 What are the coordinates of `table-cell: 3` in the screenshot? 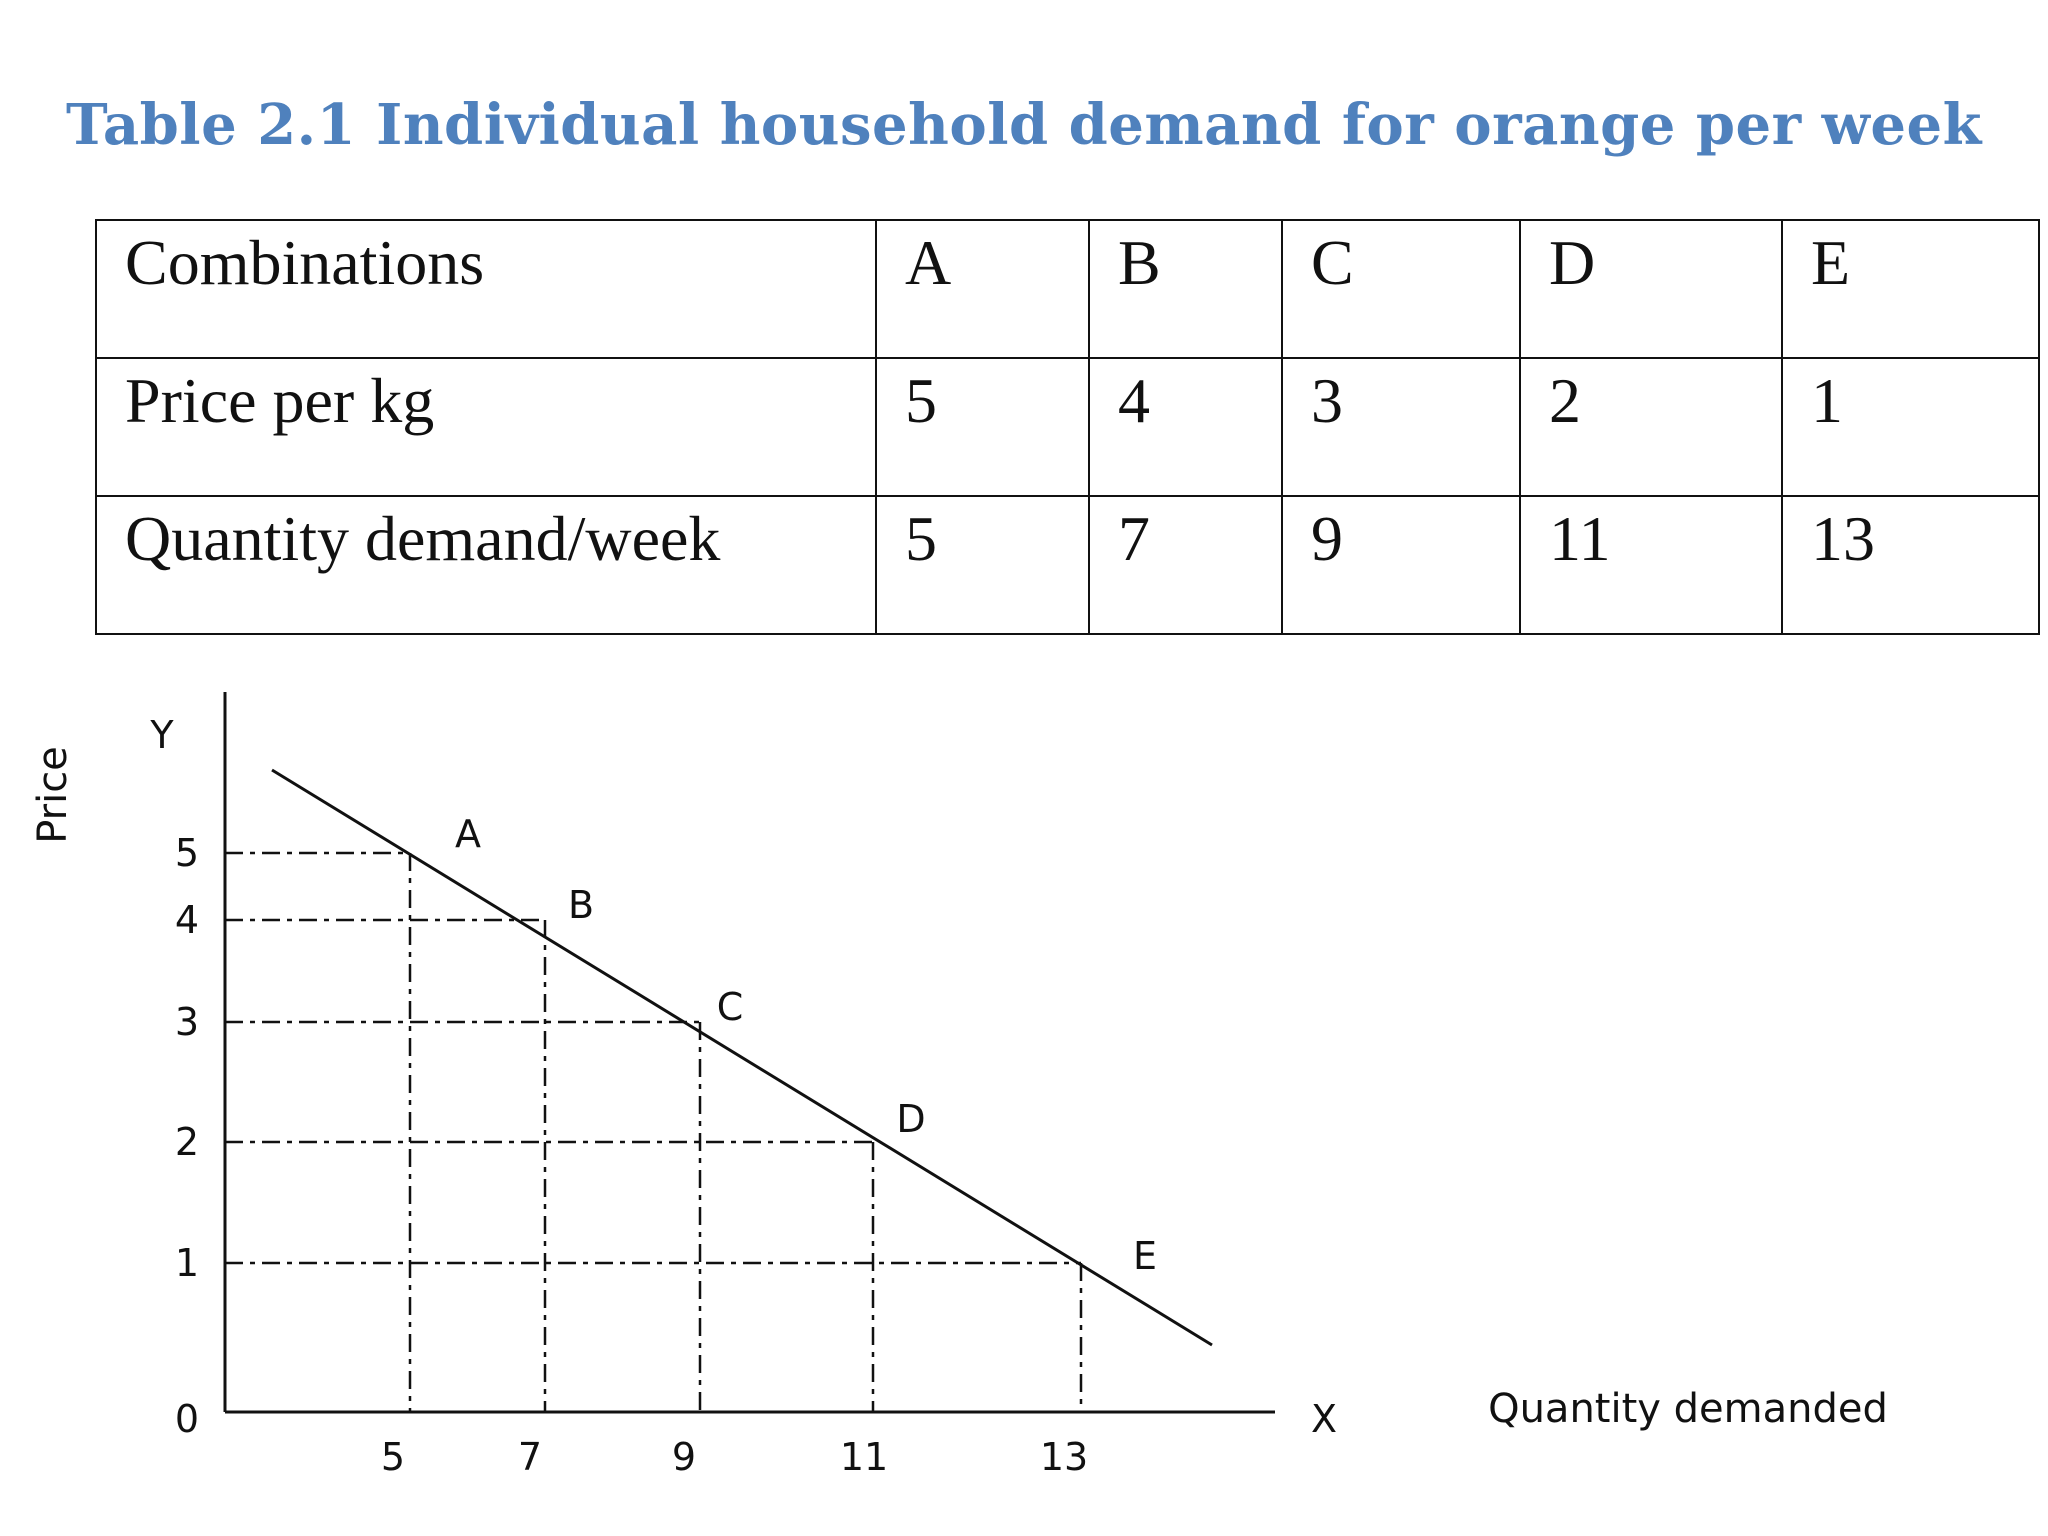 It's located at (1401, 427).